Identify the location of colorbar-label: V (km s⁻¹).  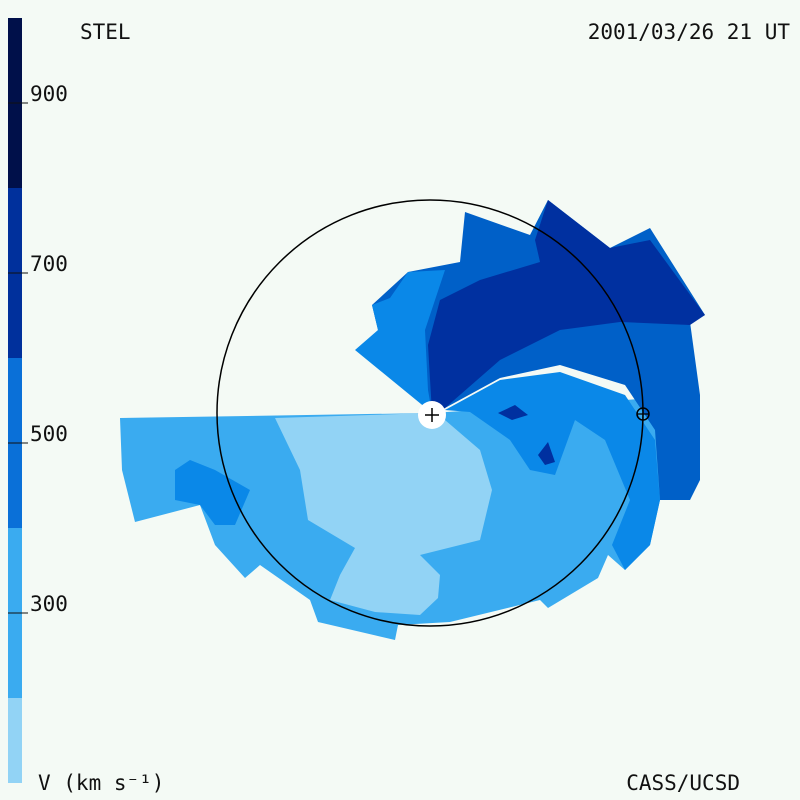
(101, 783).